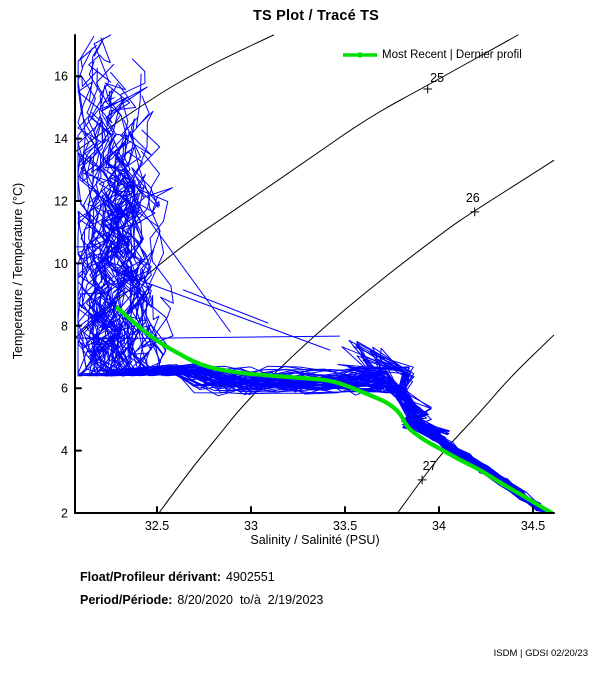 The width and height of the screenshot is (611, 675). Describe the element at coordinates (316, 16) in the screenshot. I see `chart-title: TS Plot / Tracé TS` at that location.